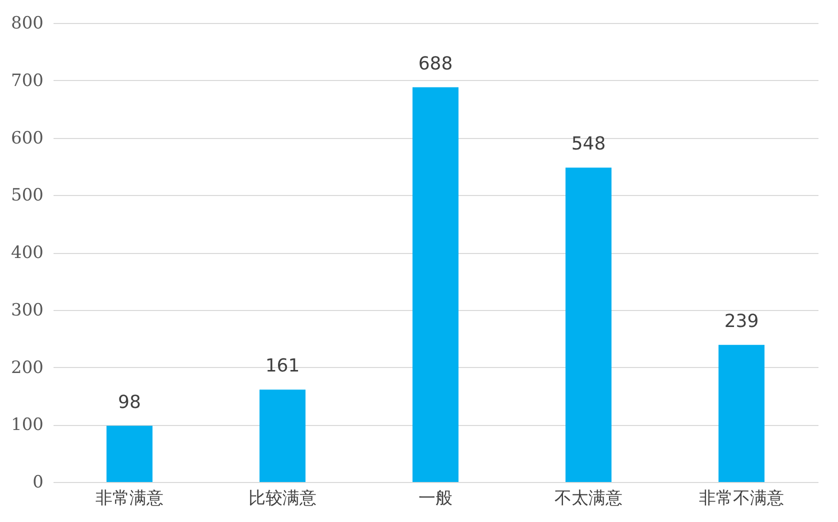 The height and width of the screenshot is (522, 838). What do you see at coordinates (588, 498) in the screenshot?
I see `x-tick-label: 不太满意` at bounding box center [588, 498].